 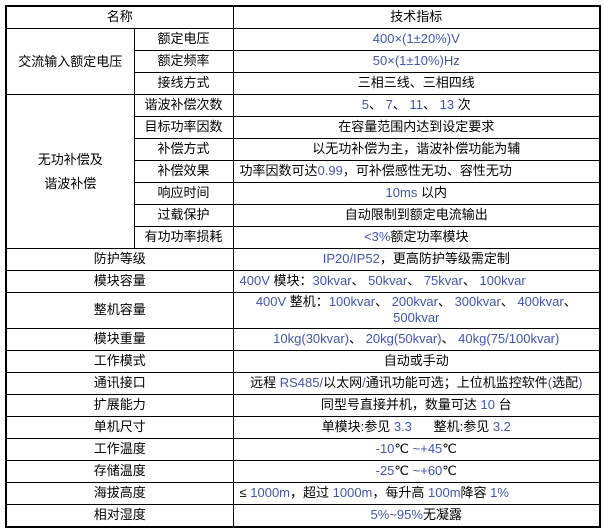 I want to click on spec-label: 额定电压, so click(x=183, y=39).